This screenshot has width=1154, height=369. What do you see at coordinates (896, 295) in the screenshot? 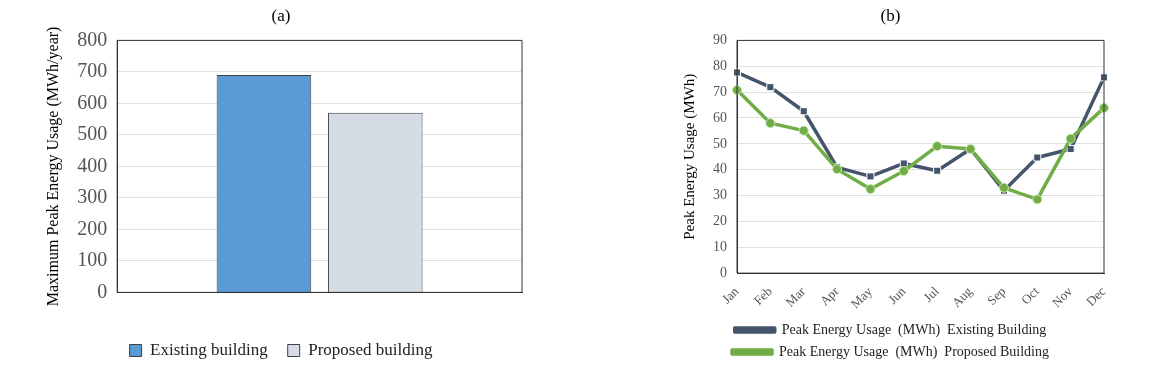
I see `x-tick-label: Jun` at bounding box center [896, 295].